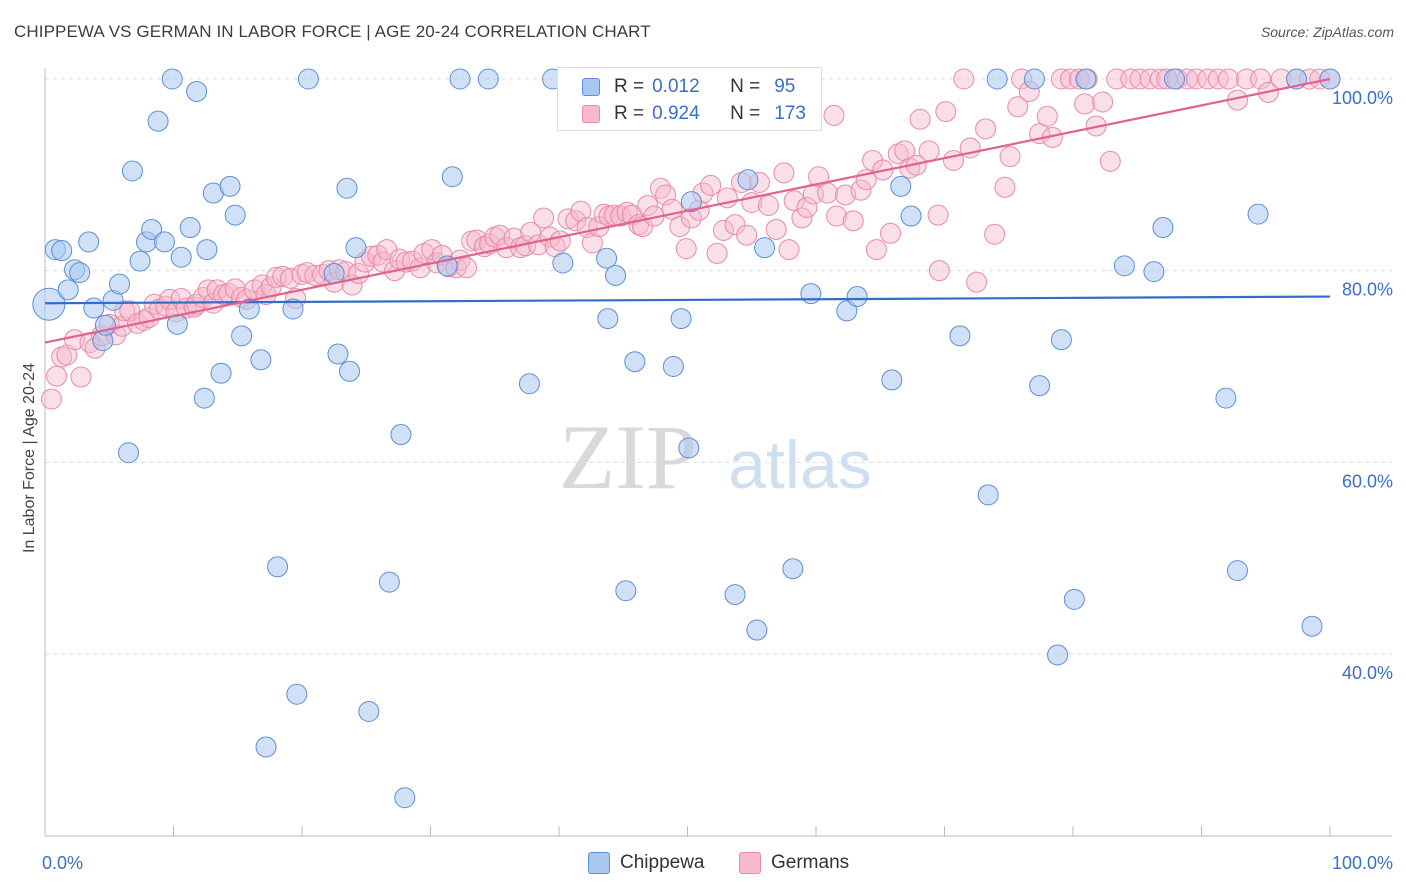  What do you see at coordinates (1362, 863) in the screenshot?
I see `x-tick-label: 100.0%` at bounding box center [1362, 863].